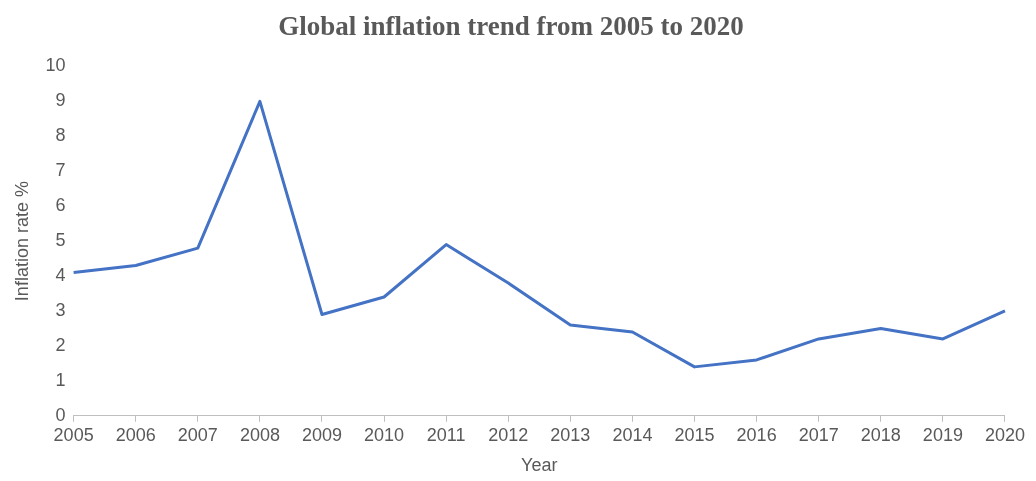 This screenshot has width=1036, height=481. Describe the element at coordinates (880, 434) in the screenshot. I see `x-tick-label: 2018` at that location.